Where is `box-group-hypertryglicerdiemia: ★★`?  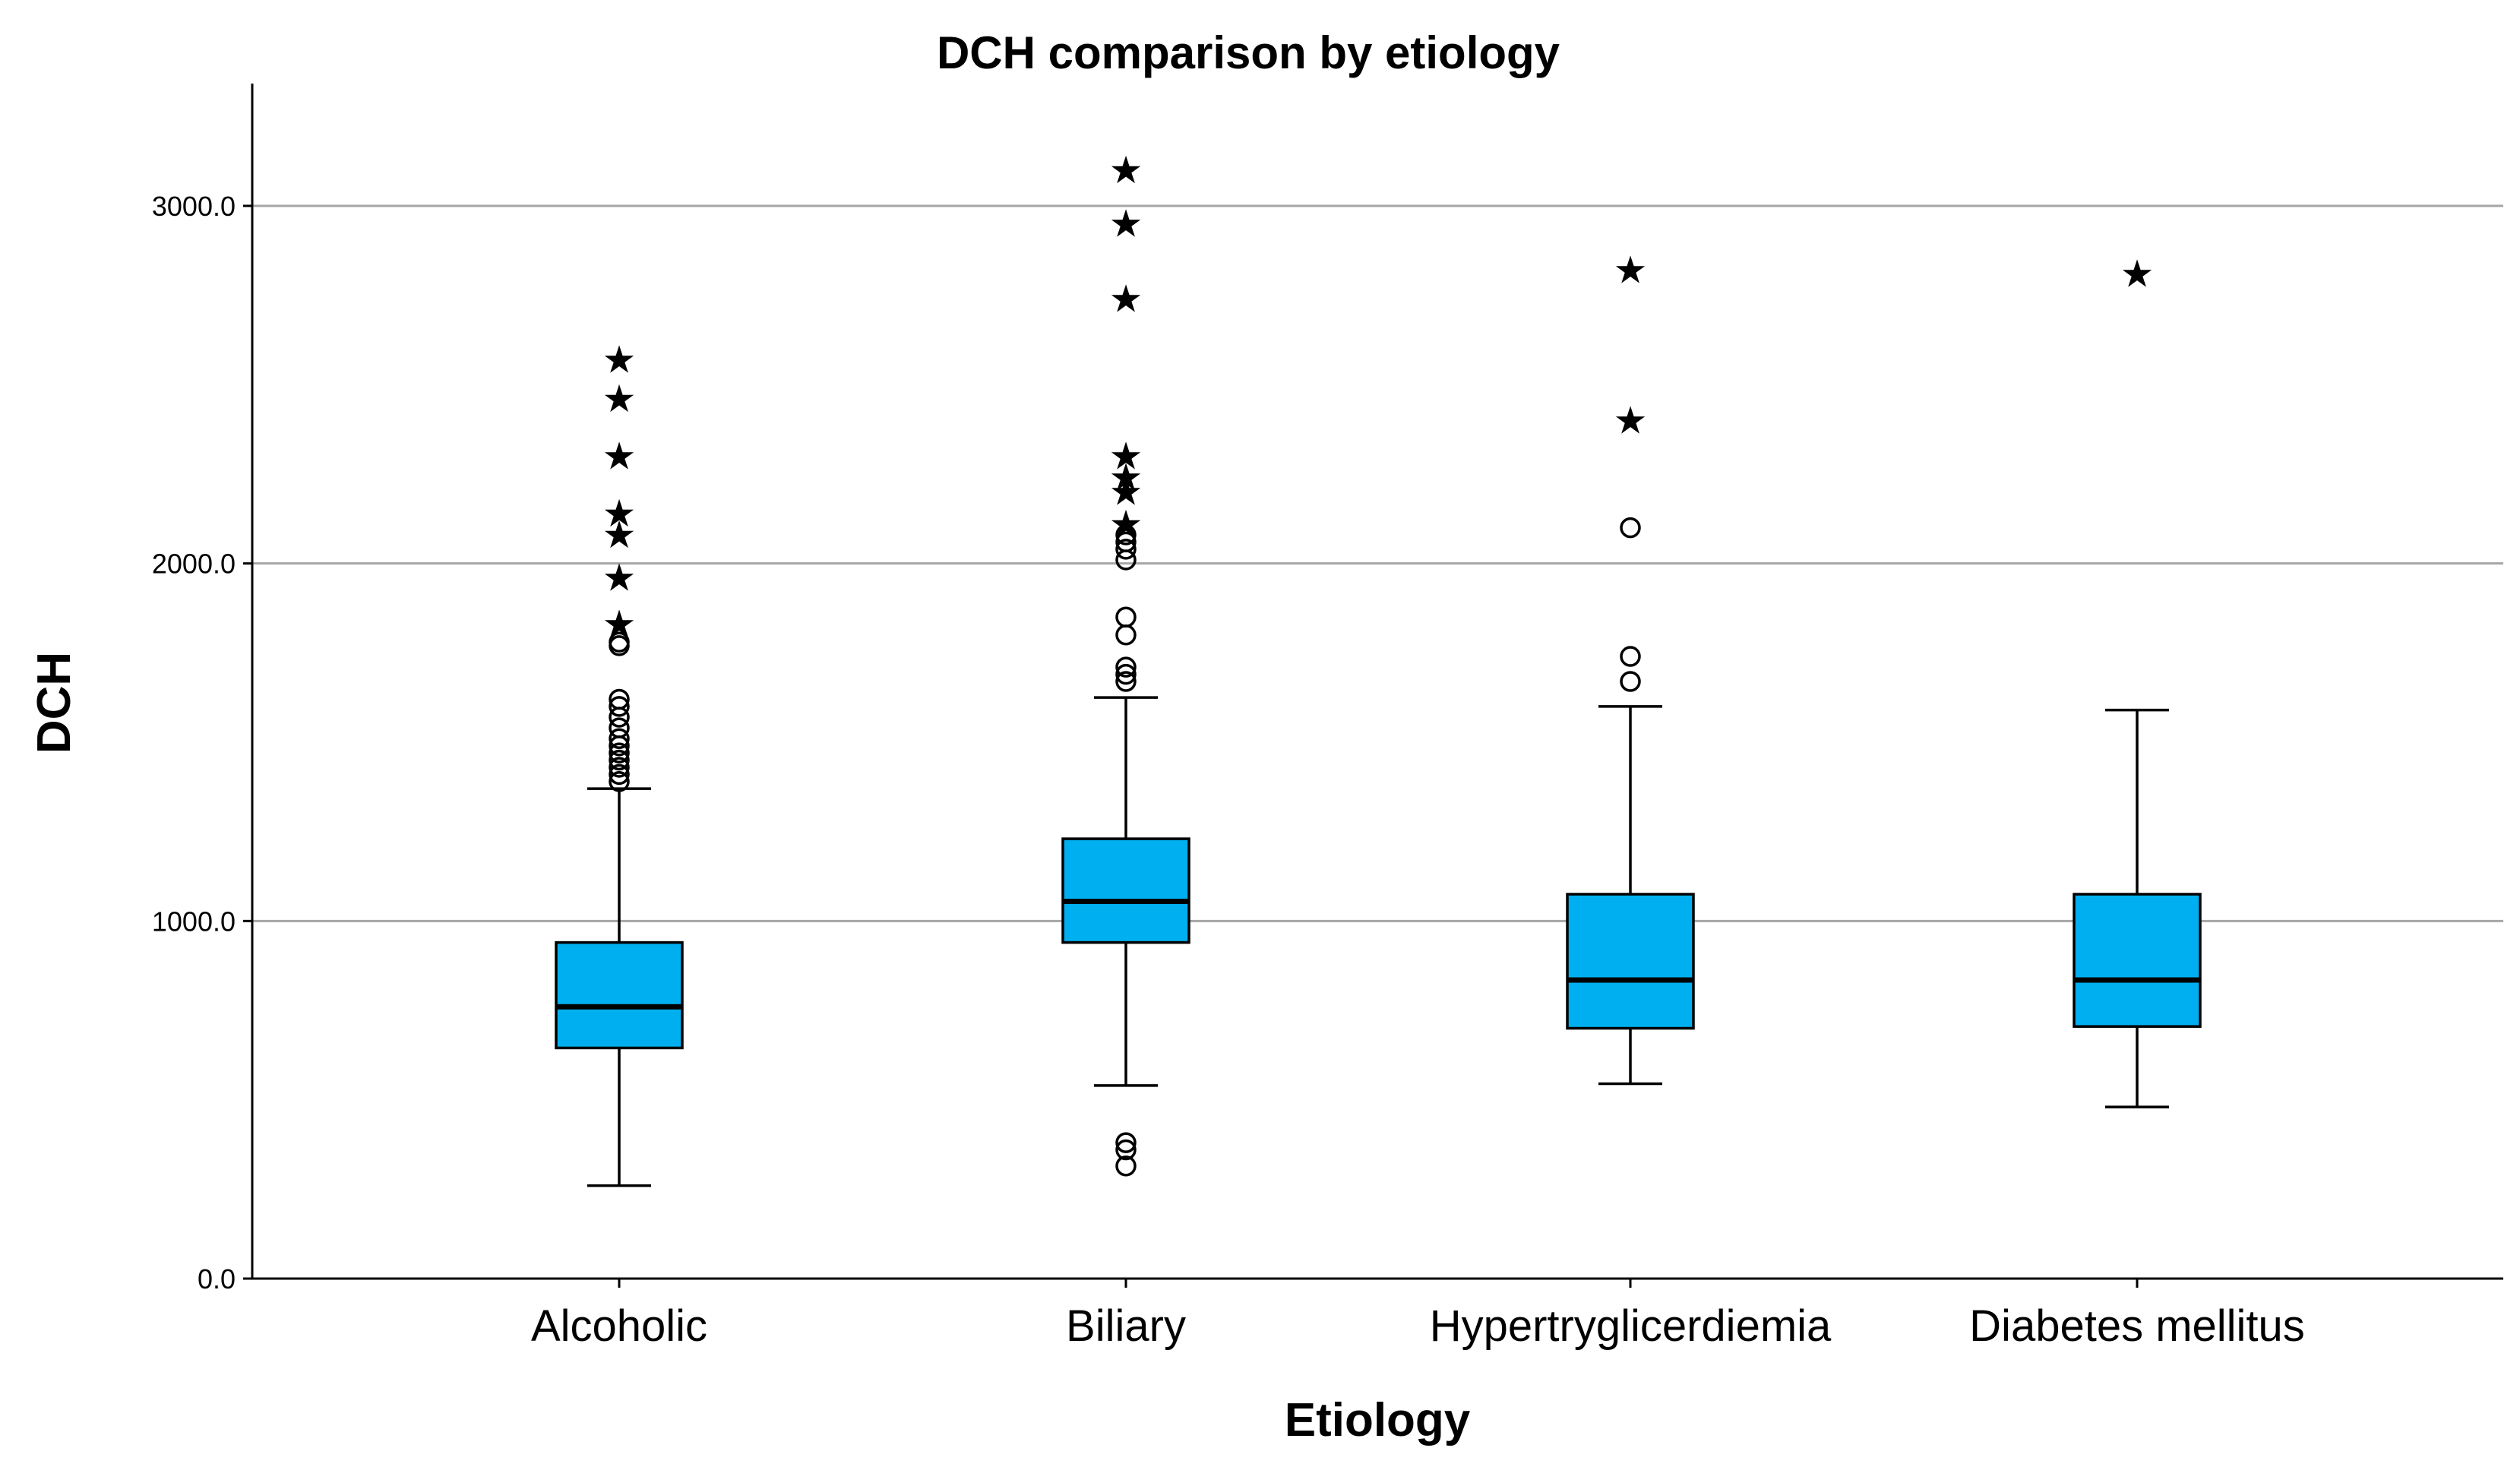 box-group-hypertryglicerdiemia: ★★ is located at coordinates (1630, 667).